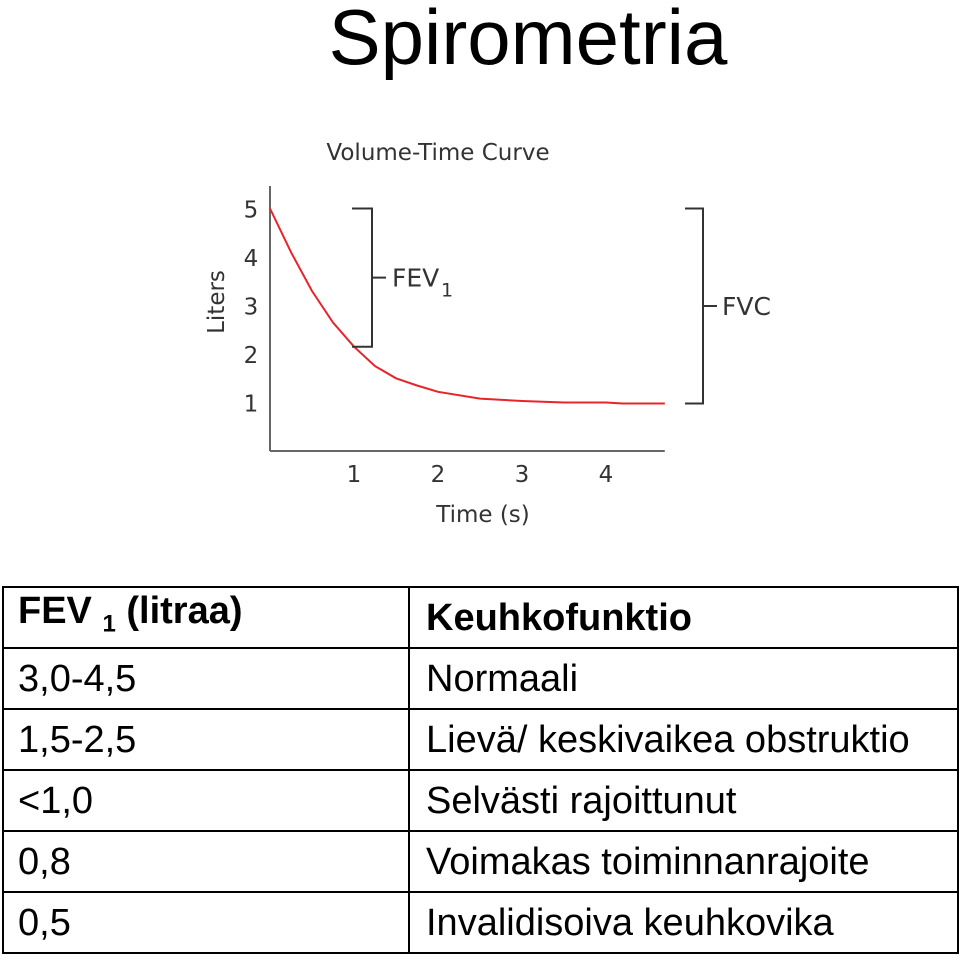 This screenshot has height=964, width=960. I want to click on fev1-annotation-subscript: 1, so click(447, 291).